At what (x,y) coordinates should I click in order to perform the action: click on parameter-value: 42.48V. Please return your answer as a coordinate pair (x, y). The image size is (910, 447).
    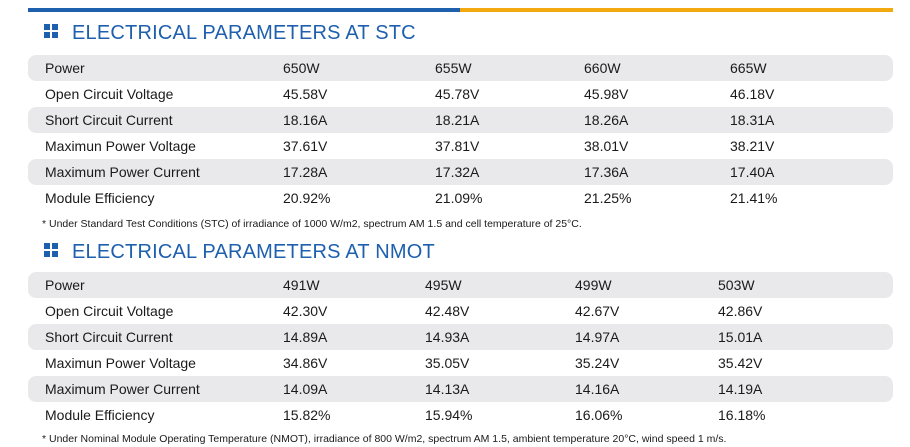
    Looking at the image, I should click on (447, 311).